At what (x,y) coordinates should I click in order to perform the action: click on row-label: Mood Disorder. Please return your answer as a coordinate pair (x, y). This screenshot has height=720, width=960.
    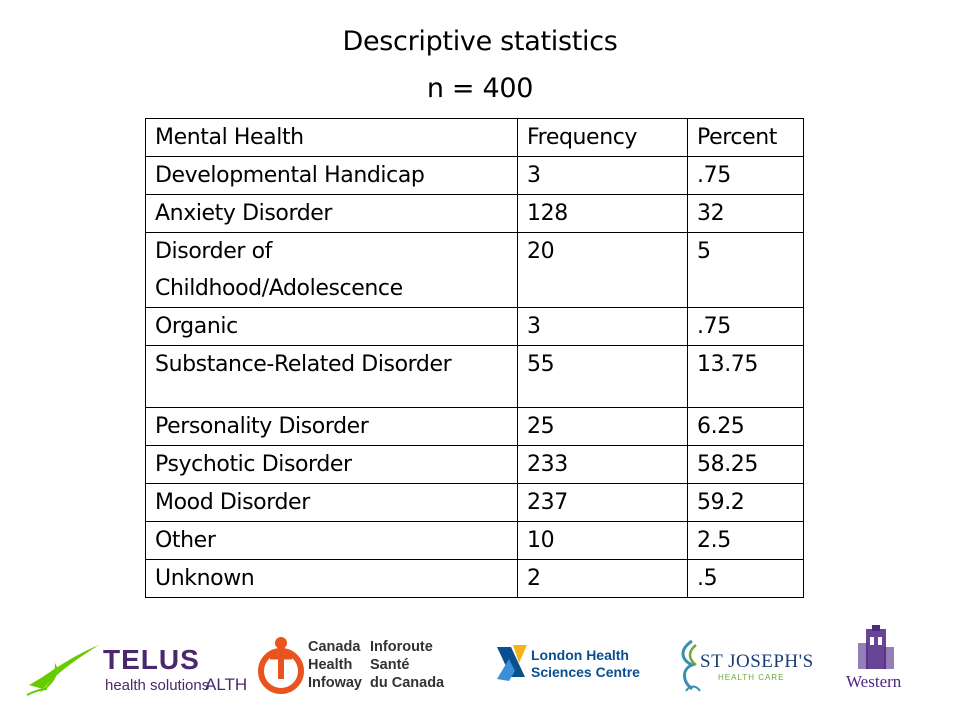
    Looking at the image, I should click on (331, 502).